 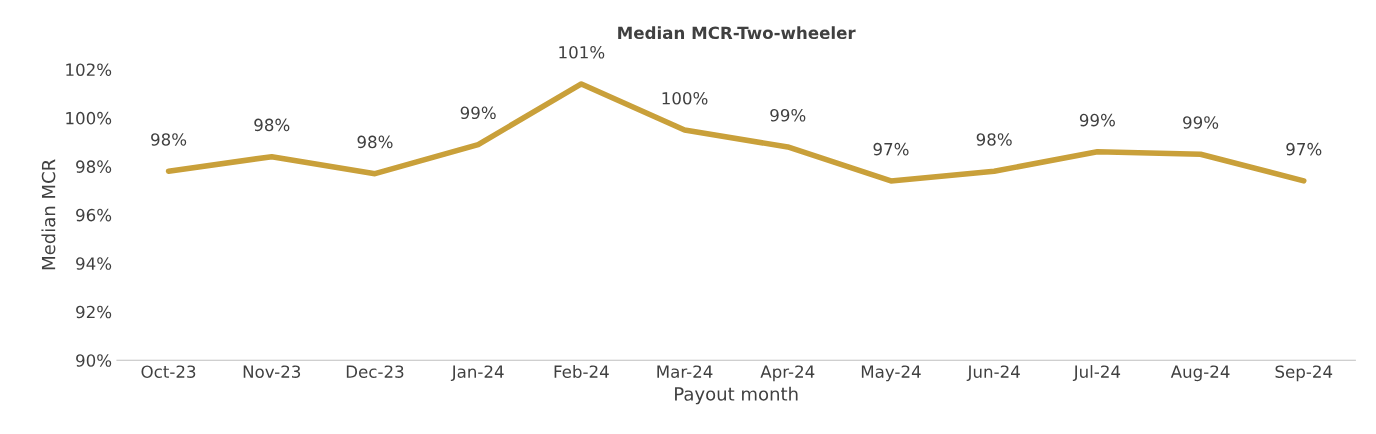 What do you see at coordinates (89, 118) in the screenshot?
I see `y-tick-label: 100%` at bounding box center [89, 118].